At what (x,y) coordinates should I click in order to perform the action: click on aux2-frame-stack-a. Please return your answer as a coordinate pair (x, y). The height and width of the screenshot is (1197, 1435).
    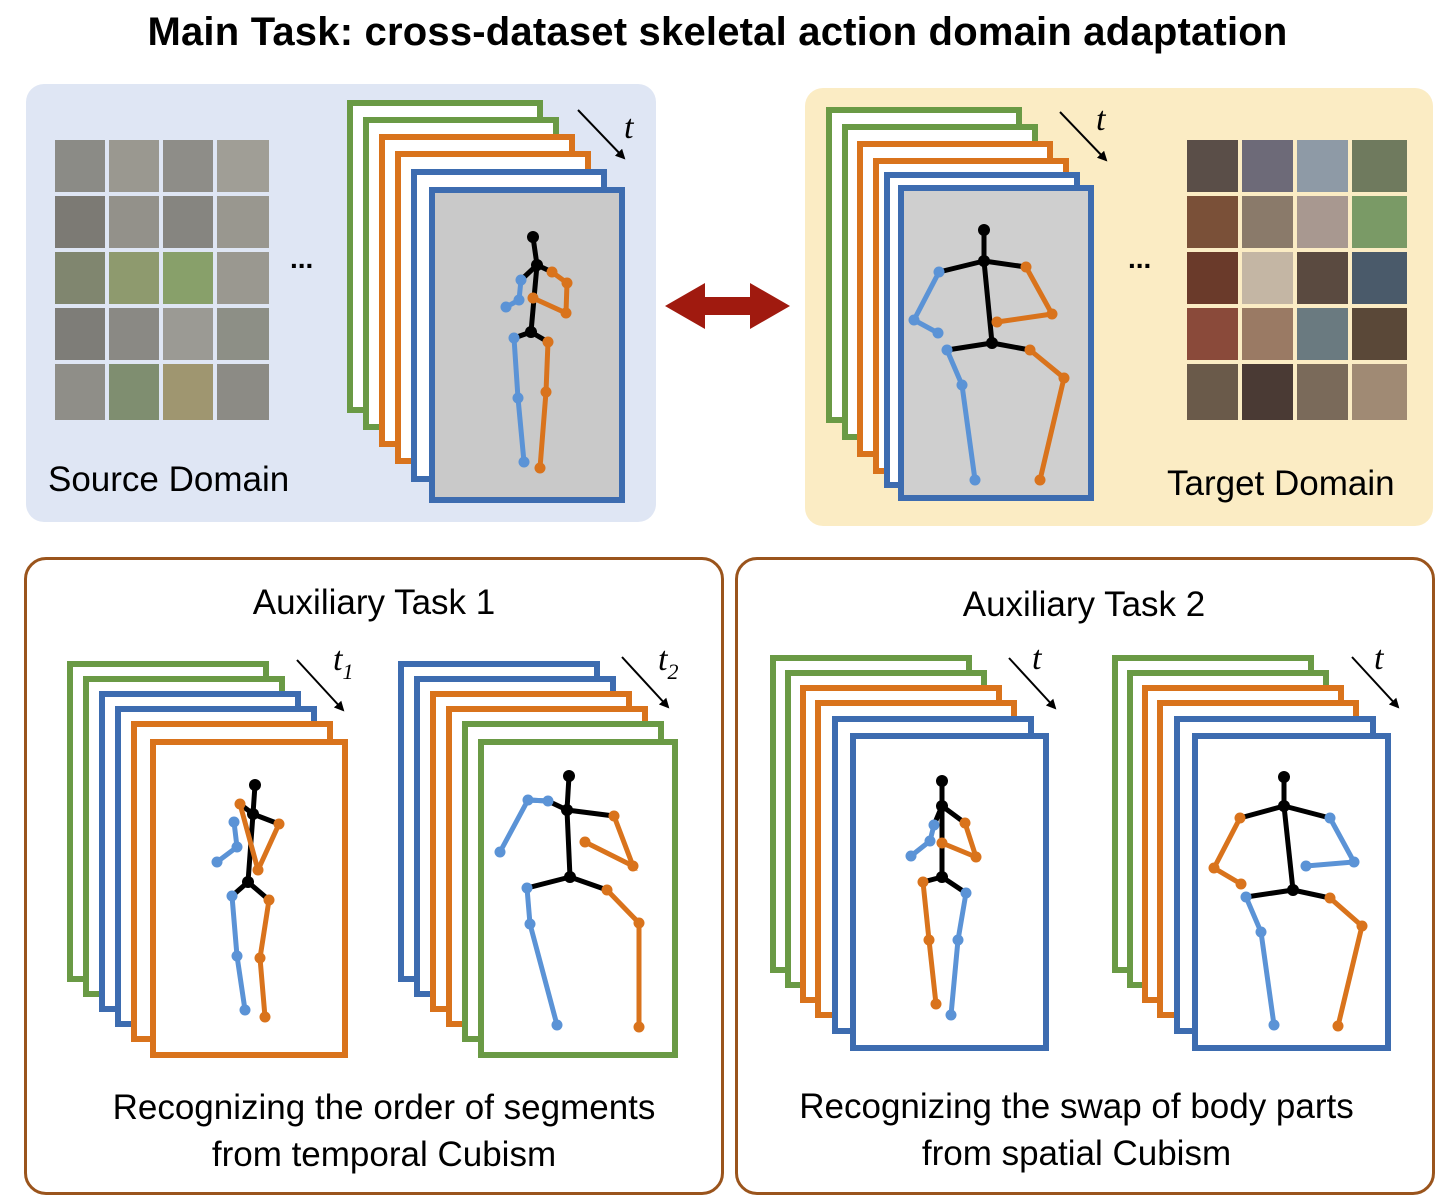
    Looking at the image, I should click on (909, 853).